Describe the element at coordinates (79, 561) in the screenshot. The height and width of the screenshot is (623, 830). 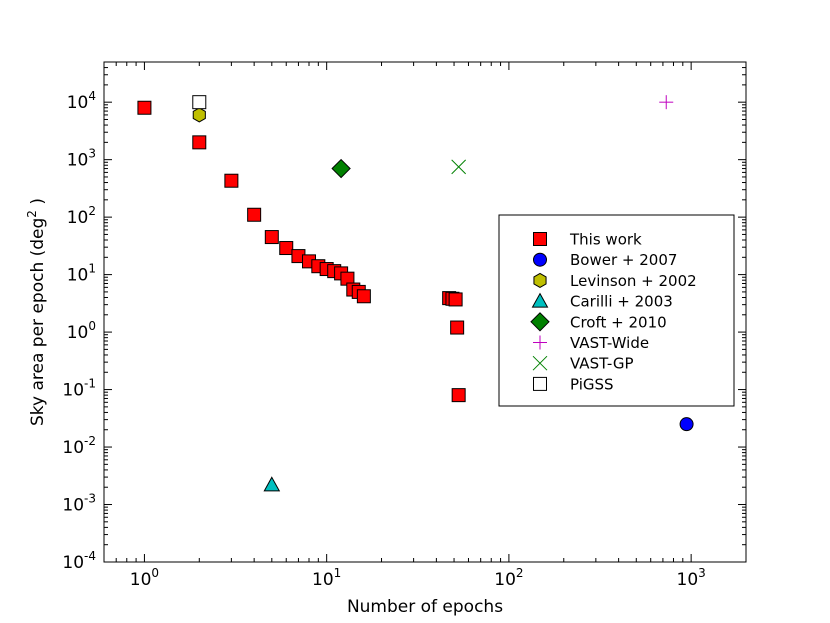
I see `y-tick-label: 10⁻⁴` at that location.